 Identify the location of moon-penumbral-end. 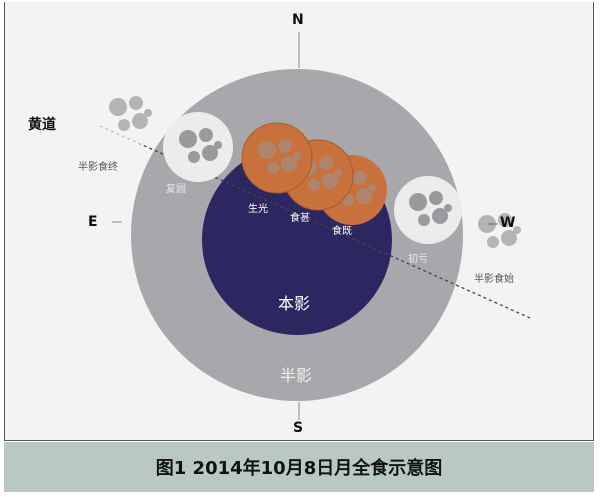
(128, 115).